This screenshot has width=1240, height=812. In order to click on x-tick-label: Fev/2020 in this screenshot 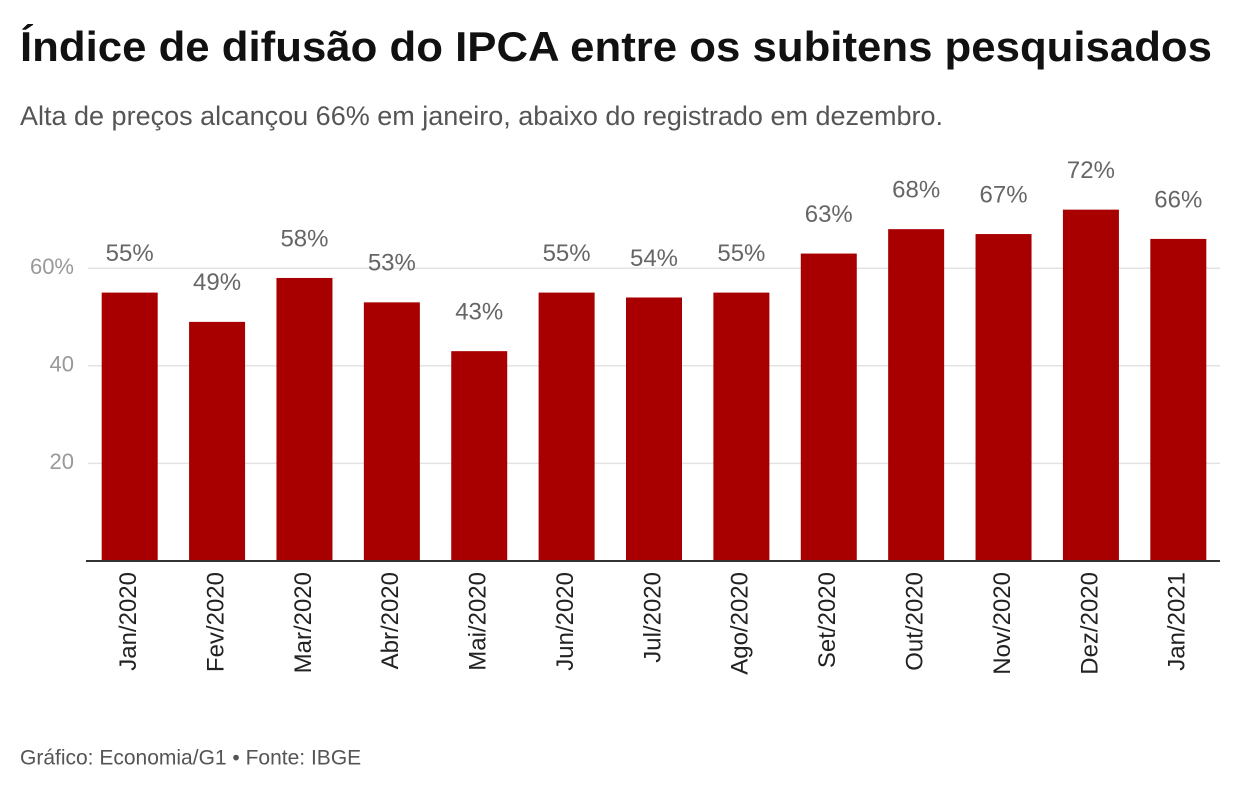, I will do `click(215, 622)`.